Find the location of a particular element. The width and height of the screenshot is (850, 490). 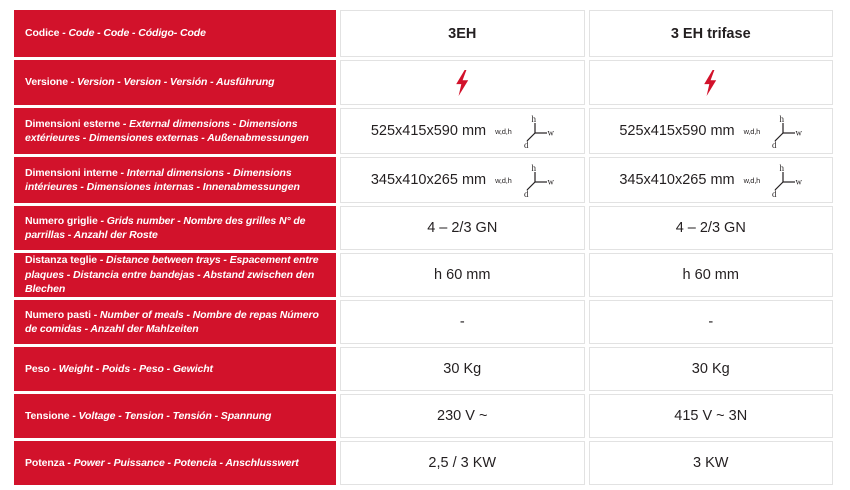

cell-code-3eh-trifase: 3 EH trifase is located at coordinates (710, 33).